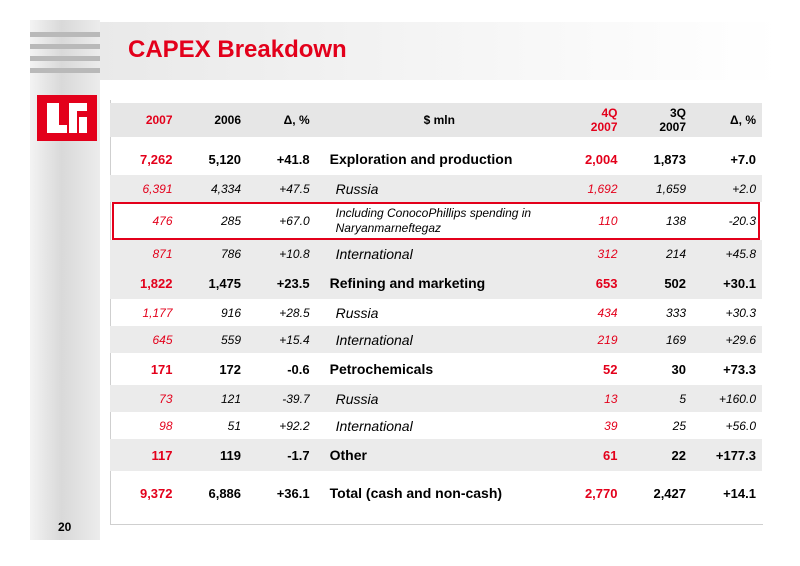 The height and width of the screenshot is (566, 800). I want to click on cell-label: Petrochemicals, so click(381, 369).